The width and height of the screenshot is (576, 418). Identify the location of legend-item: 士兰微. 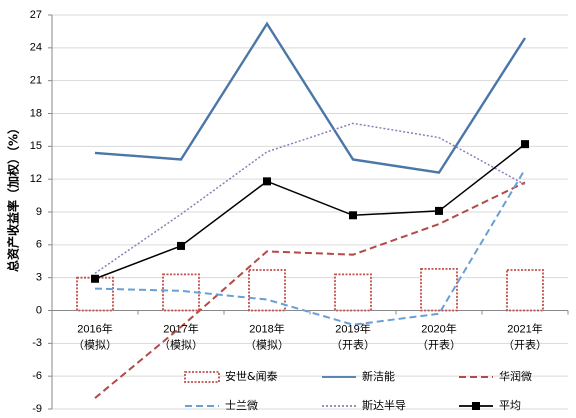
(221, 405).